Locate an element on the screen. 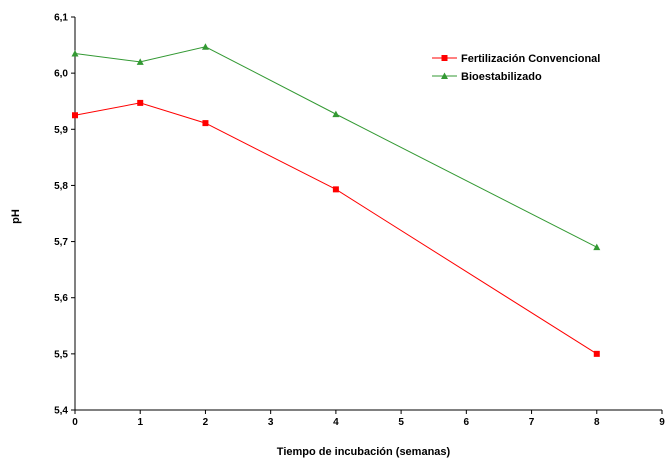 Image resolution: width=665 pixels, height=465 pixels. legend-marker-triangle is located at coordinates (444, 75).